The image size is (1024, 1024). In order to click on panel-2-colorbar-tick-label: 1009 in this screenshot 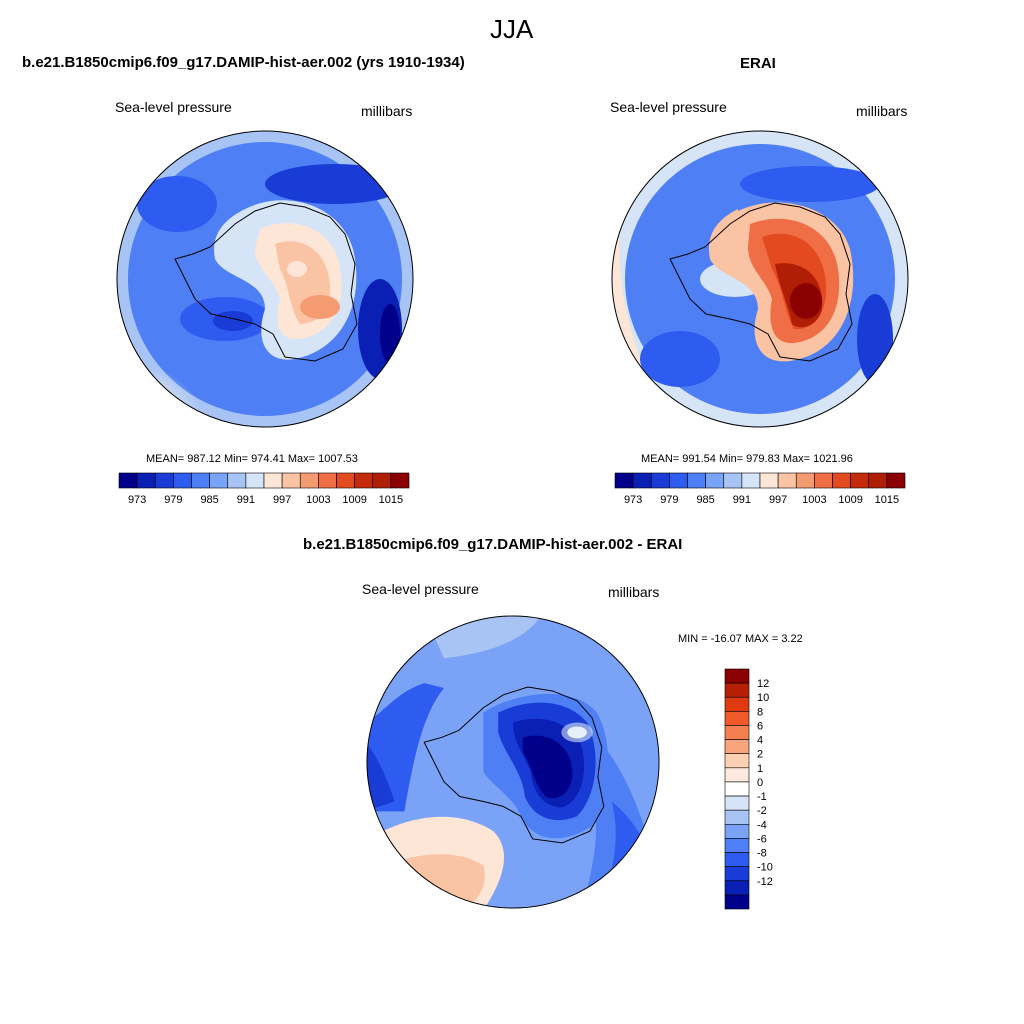, I will do `click(850, 500)`.